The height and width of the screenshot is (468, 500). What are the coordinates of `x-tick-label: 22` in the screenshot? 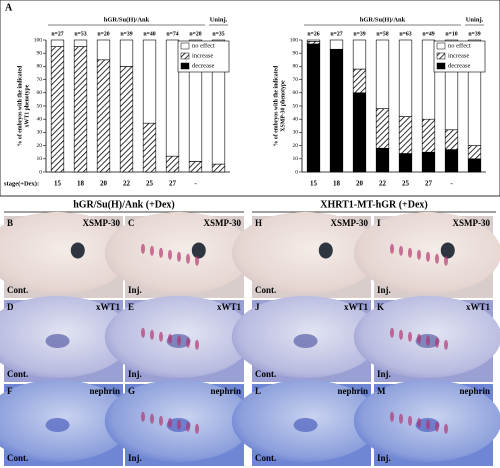 It's located at (127, 184).